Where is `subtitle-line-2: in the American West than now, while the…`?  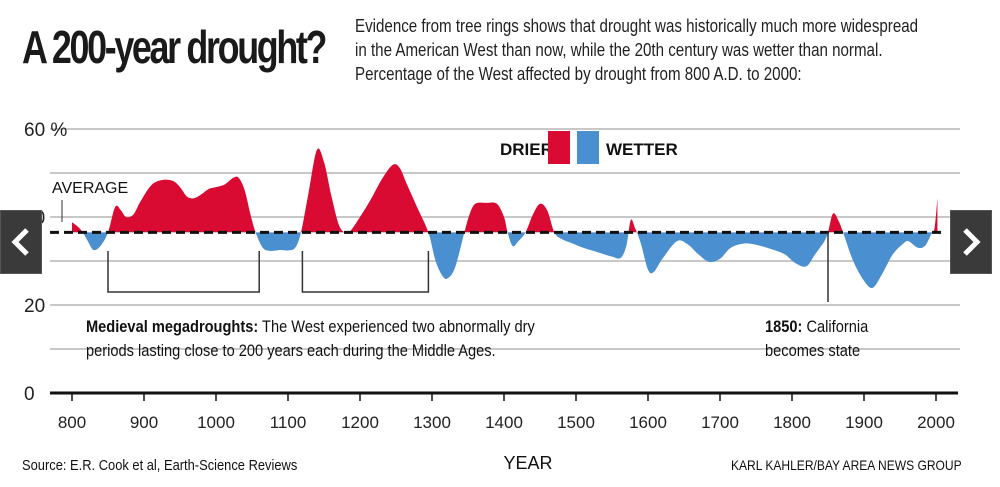 subtitle-line-2: in the American West than now, while the… is located at coordinates (619, 50).